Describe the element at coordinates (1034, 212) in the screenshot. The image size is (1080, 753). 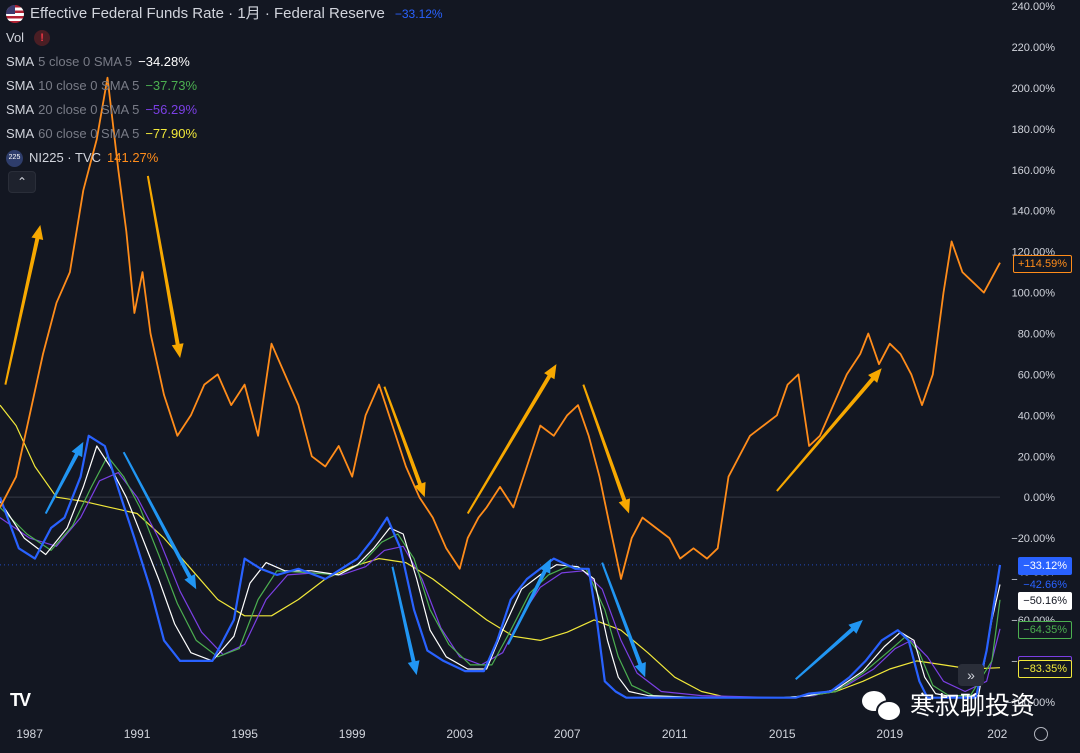
I see `y-tick-label: 140.00%` at that location.